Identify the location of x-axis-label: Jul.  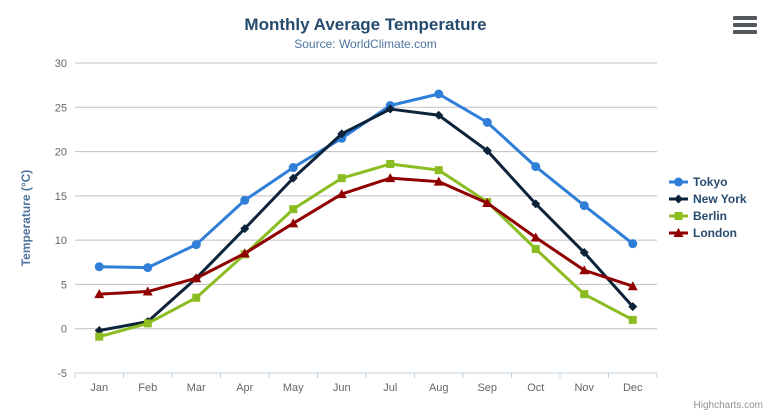
(390, 388).